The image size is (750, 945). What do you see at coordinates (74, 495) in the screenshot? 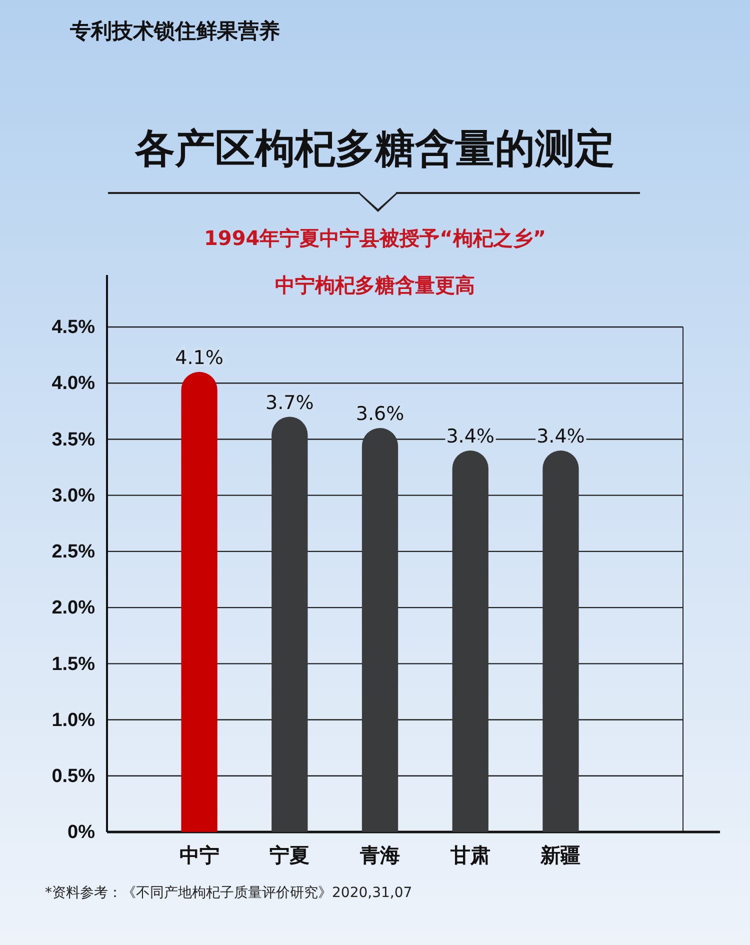
I see `y-tick-label: 3.0%` at bounding box center [74, 495].